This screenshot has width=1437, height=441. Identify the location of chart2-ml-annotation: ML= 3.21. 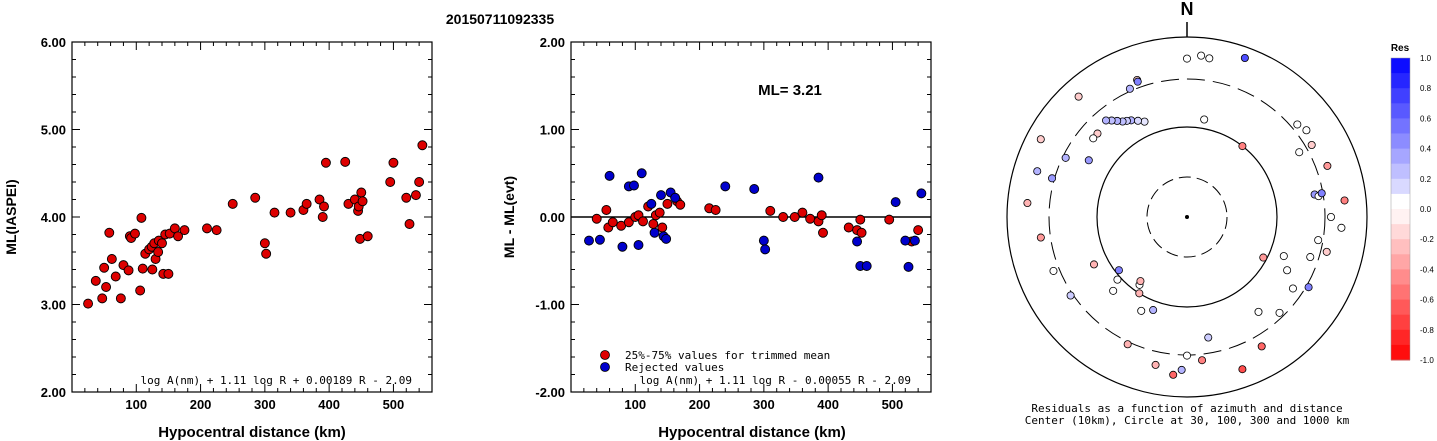
(790, 90).